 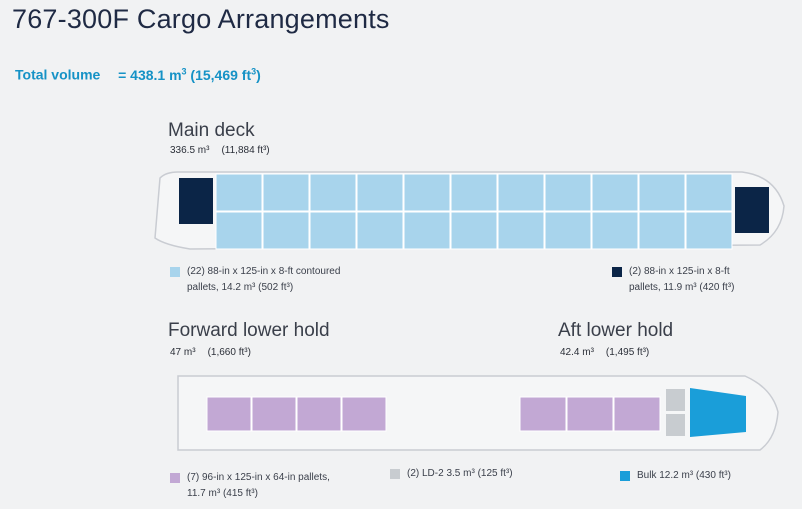 What do you see at coordinates (175, 478) in the screenshot?
I see `legend-swatch-lower-pallet` at bounding box center [175, 478].